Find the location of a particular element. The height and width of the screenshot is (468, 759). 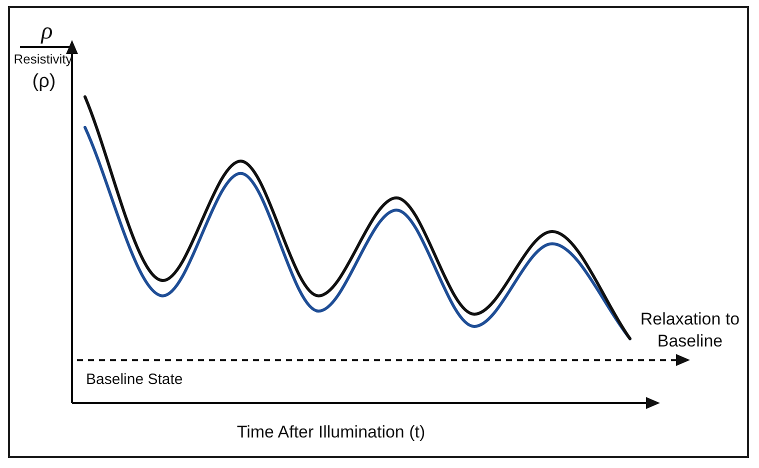

text: ρ is located at coordinates (46, 31).